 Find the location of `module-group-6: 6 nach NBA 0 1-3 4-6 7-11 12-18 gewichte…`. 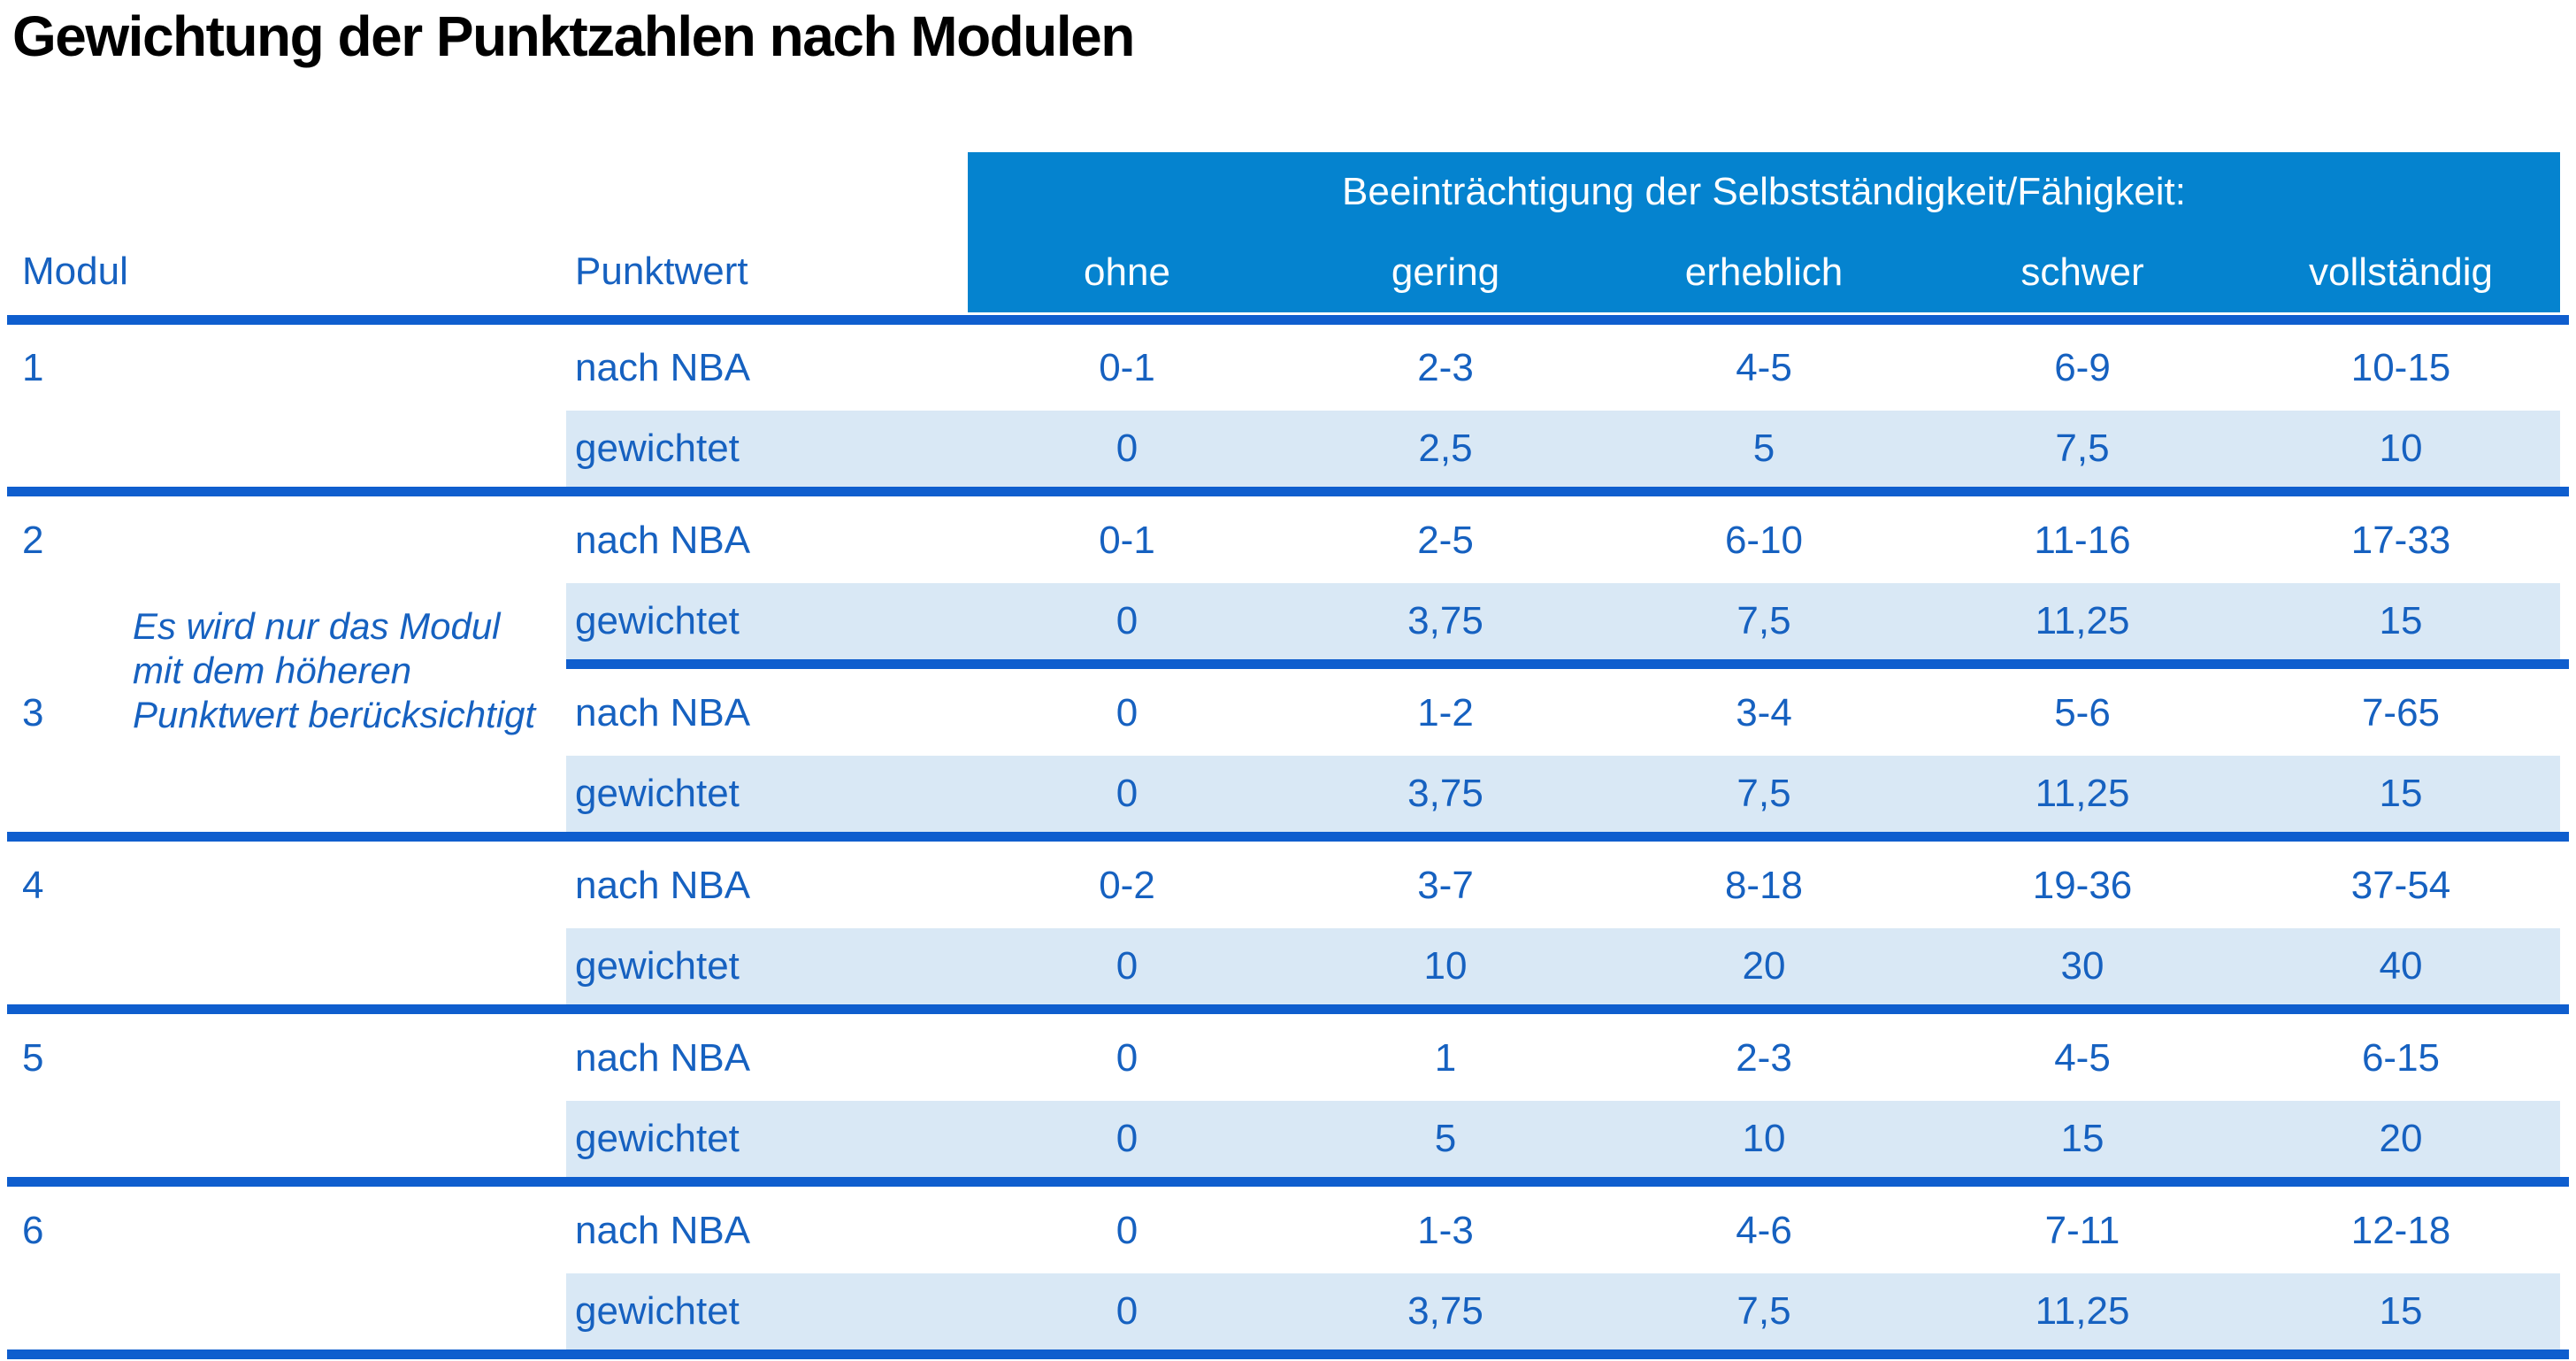

module-group-6: 6 nach NBA 0 1-3 4-6 7-11 12-18 gewichte… is located at coordinates (1288, 1274).